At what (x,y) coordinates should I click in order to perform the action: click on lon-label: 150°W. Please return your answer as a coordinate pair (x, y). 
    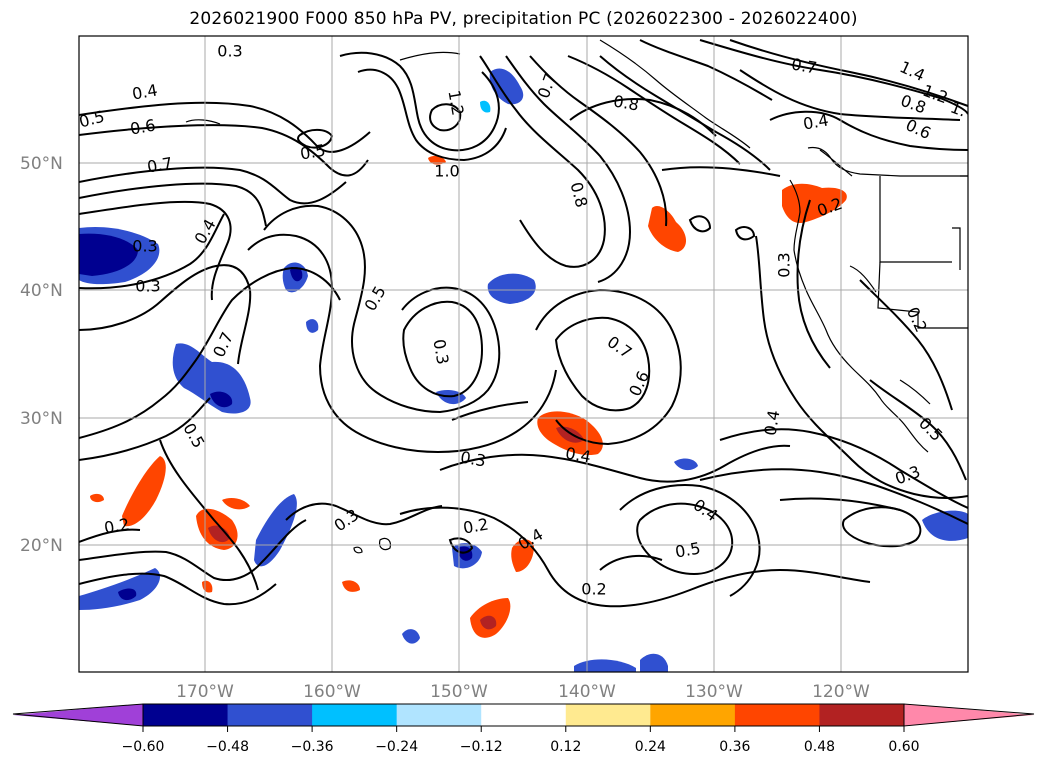
    Looking at the image, I should click on (459, 692).